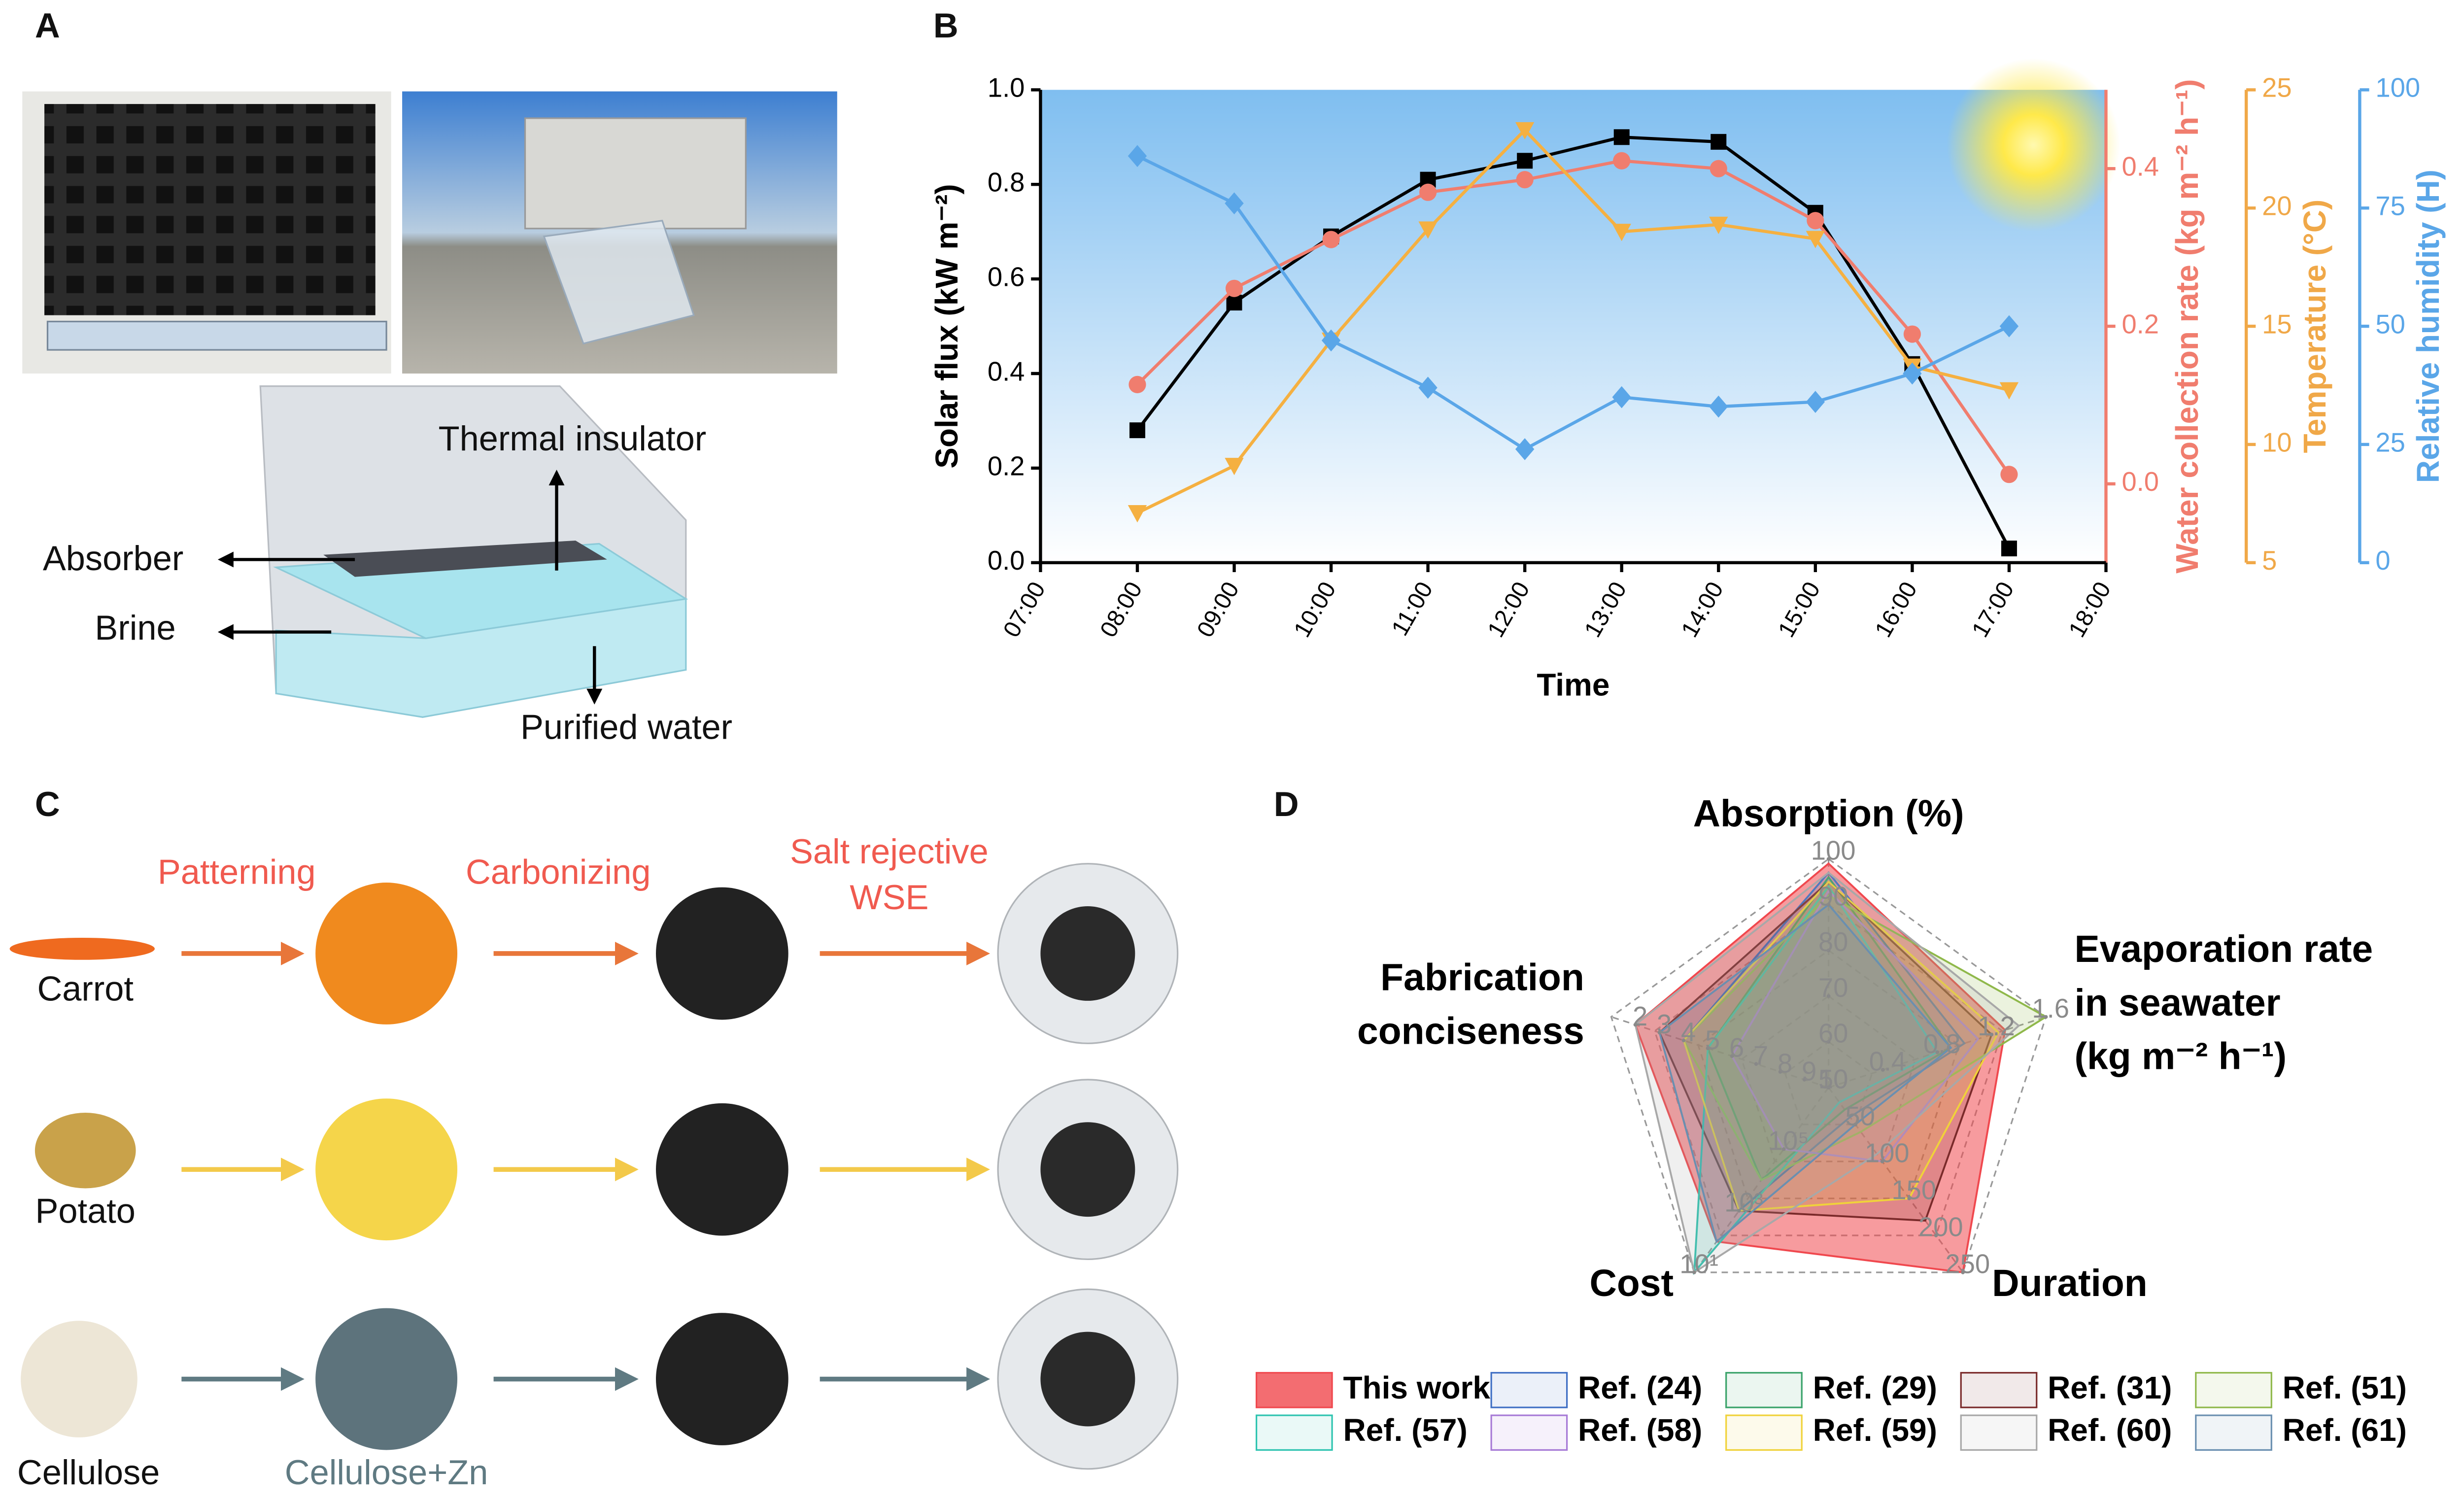 Image resolution: width=2464 pixels, height=1502 pixels. I want to click on radar-tick-label: 50, so click(1860, 1116).